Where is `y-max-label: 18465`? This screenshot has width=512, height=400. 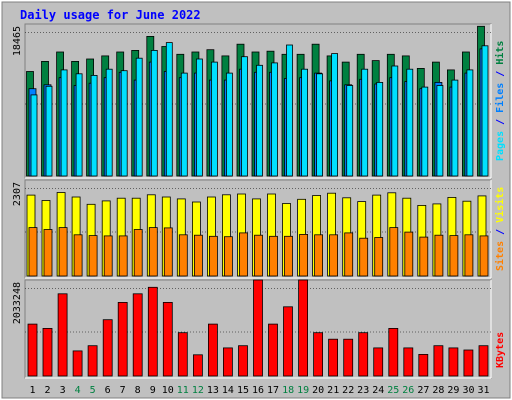
y-max-label: 18465 is located at coordinates (17, 41).